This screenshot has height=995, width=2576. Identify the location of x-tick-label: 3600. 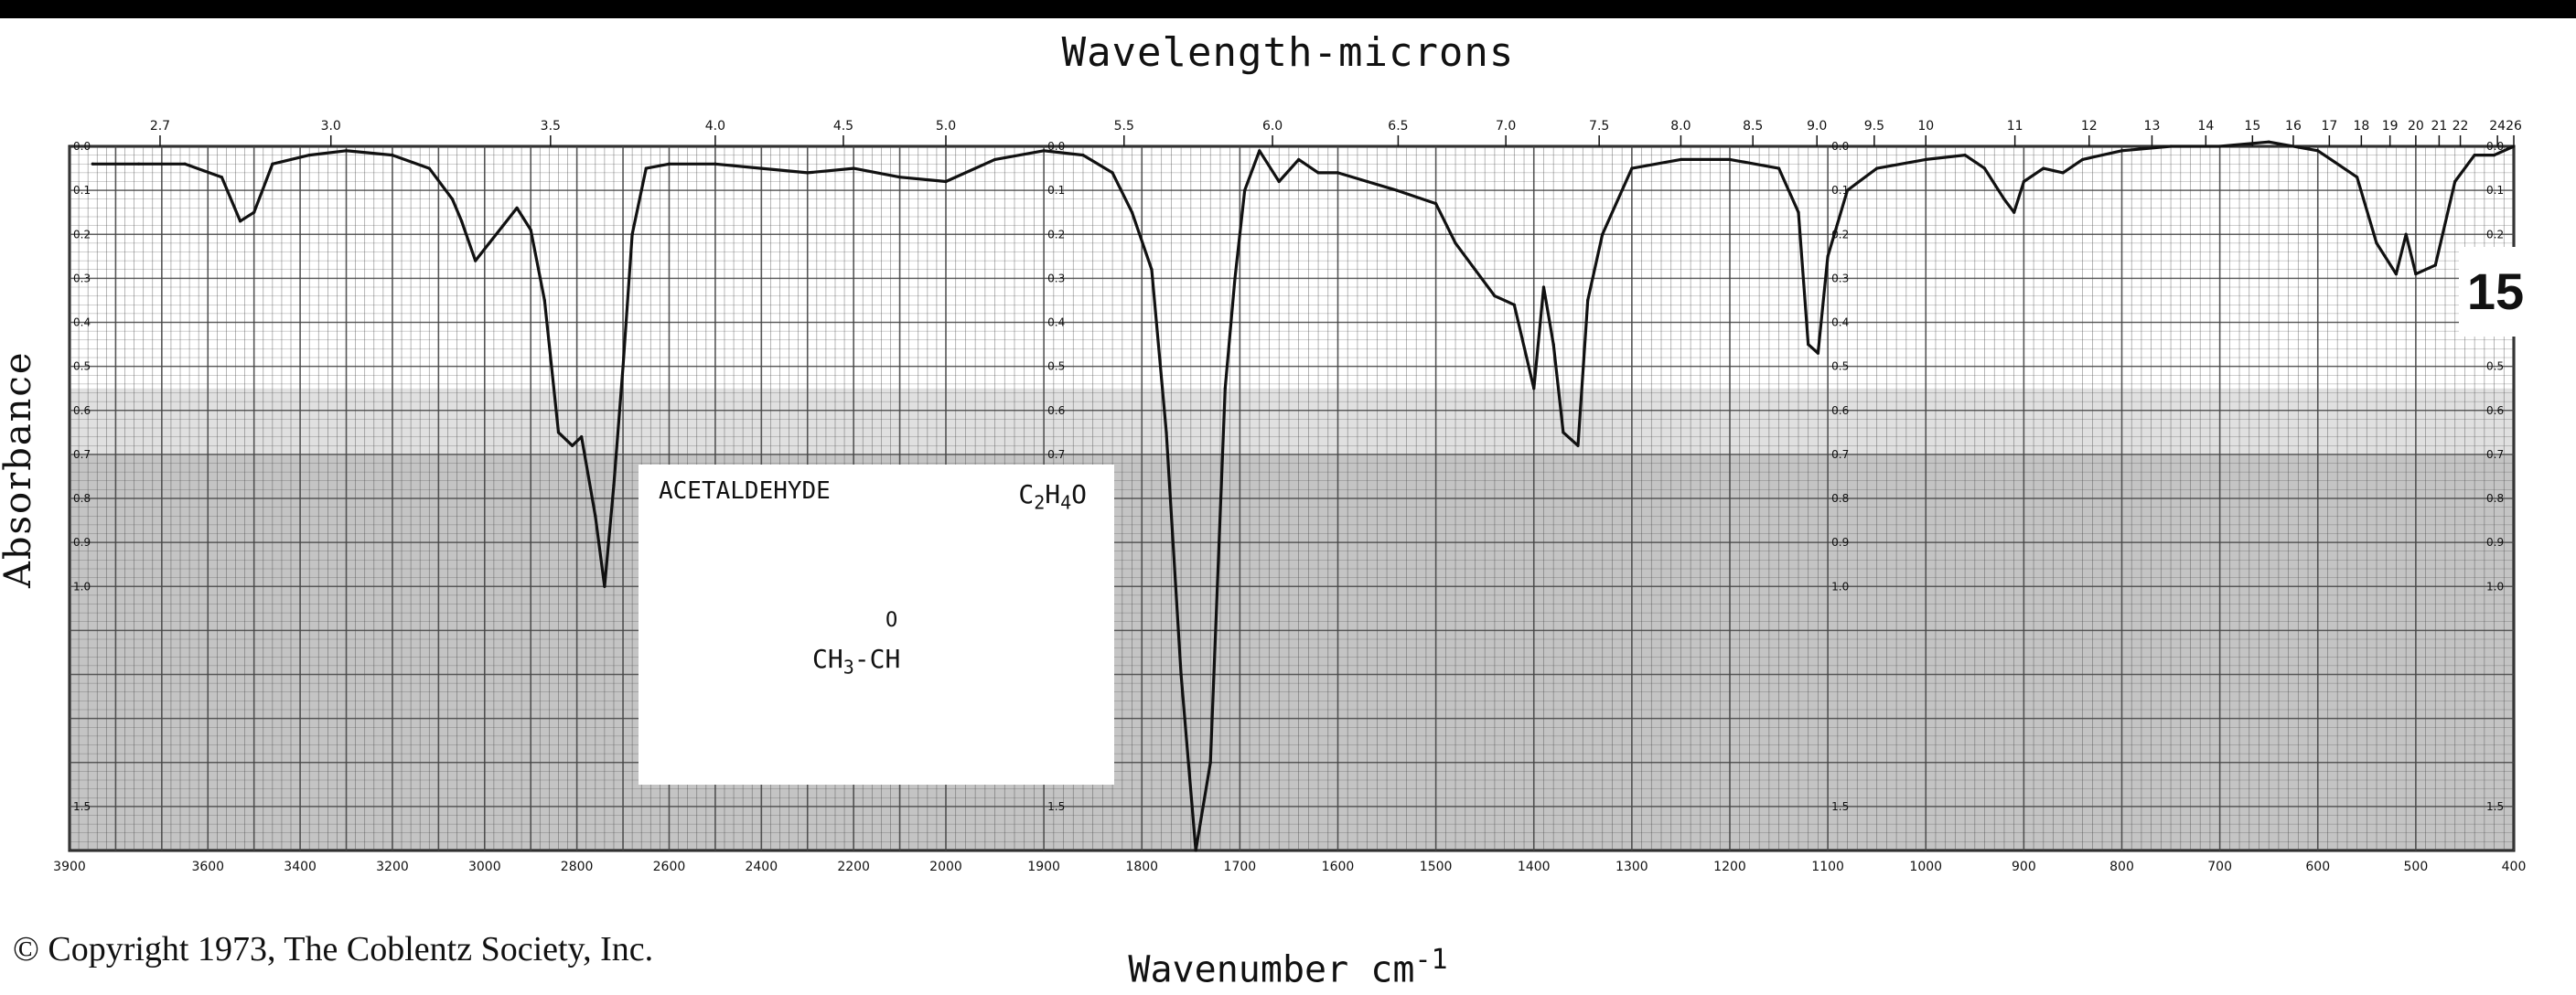
(208, 867).